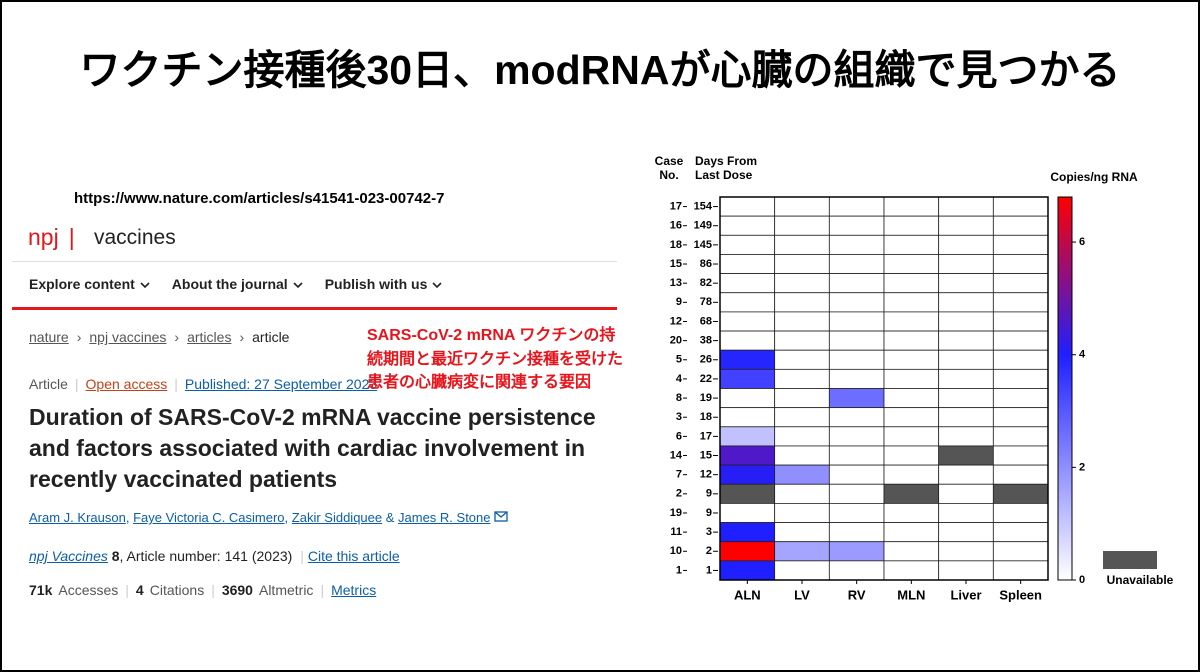  I want to click on author: Zakir Siddiquee, so click(337, 517).